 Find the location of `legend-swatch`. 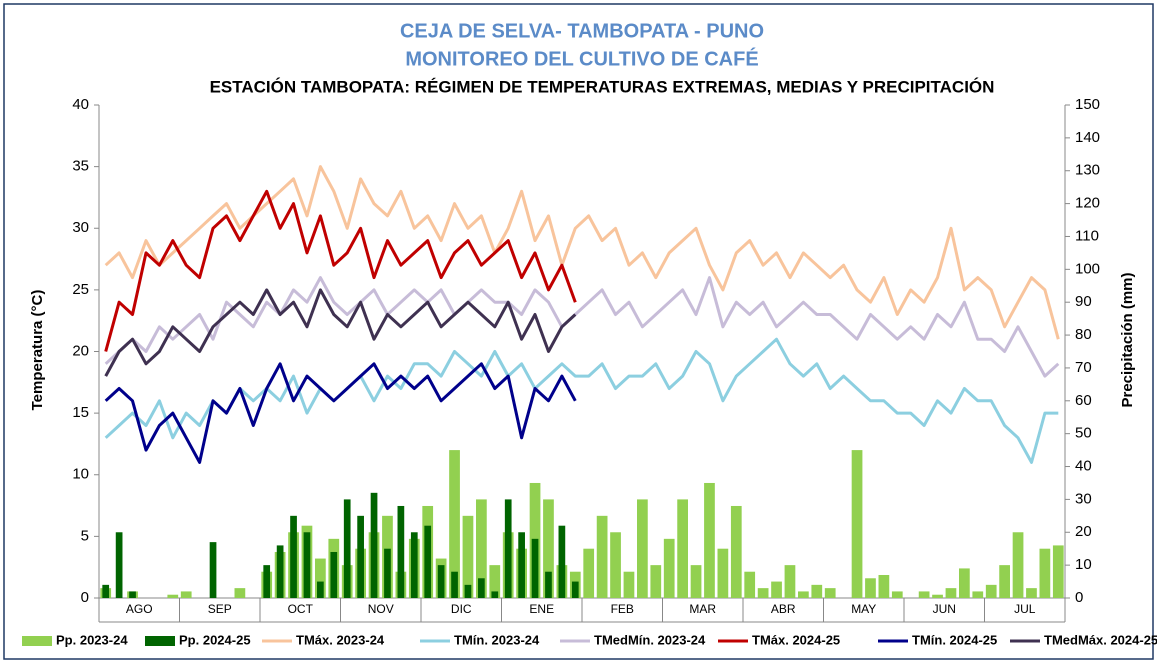

legend-swatch is located at coordinates (160, 641).